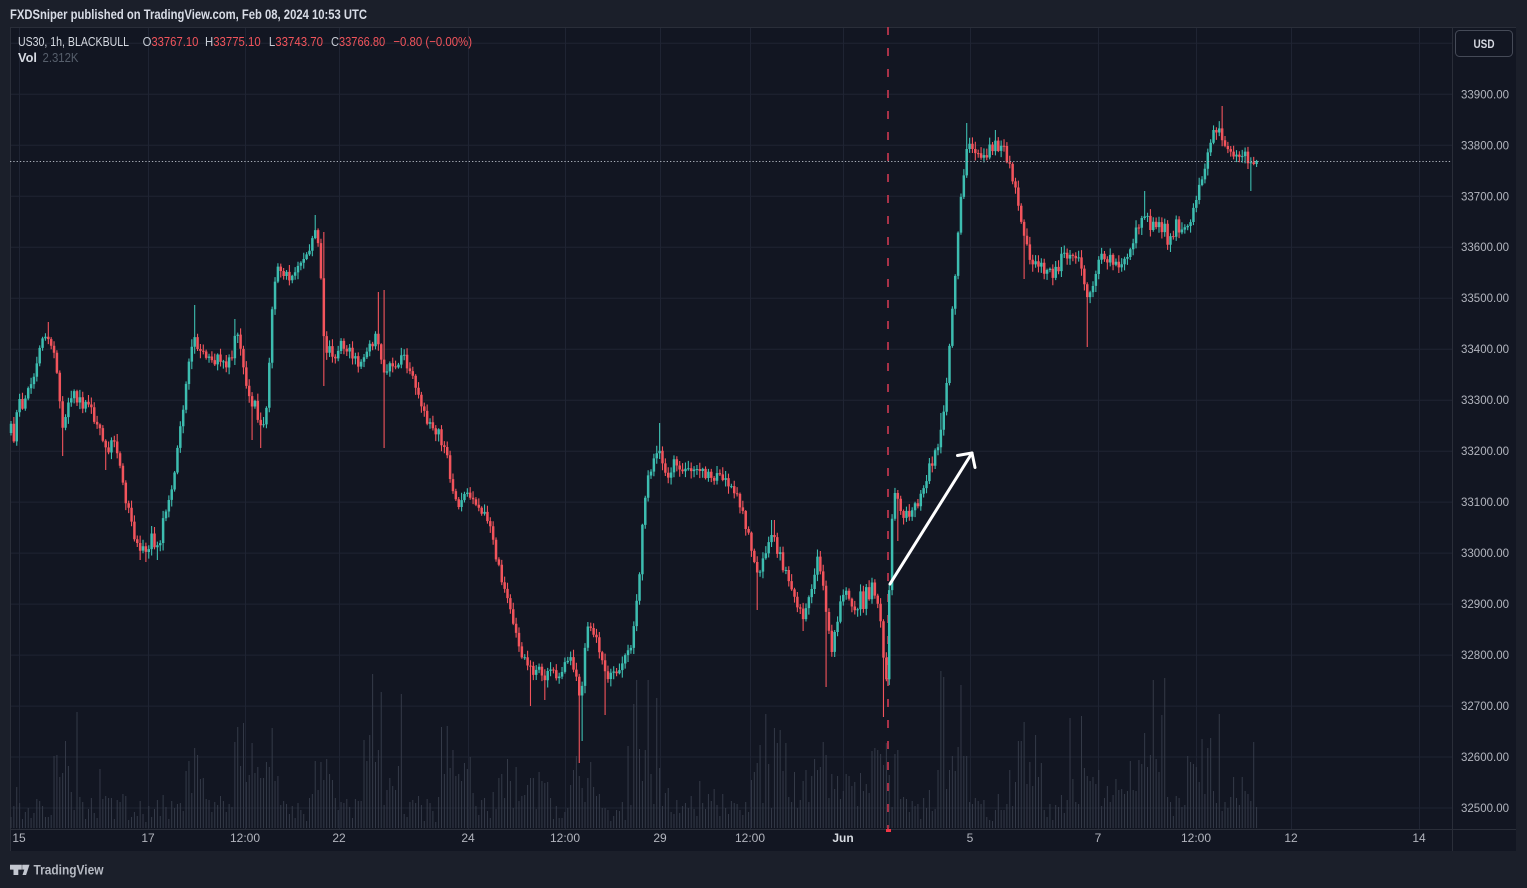  What do you see at coordinates (1098, 838) in the screenshot?
I see `svg-text: 7` at bounding box center [1098, 838].